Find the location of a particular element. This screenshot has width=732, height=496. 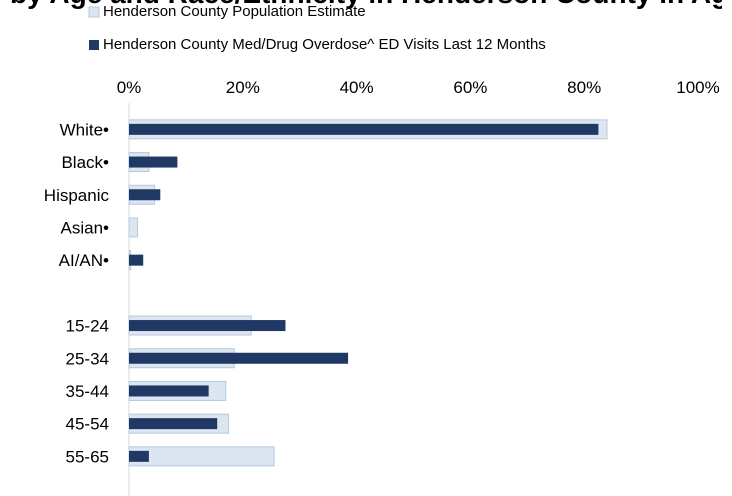

category-label: 45-54 is located at coordinates (87, 424).